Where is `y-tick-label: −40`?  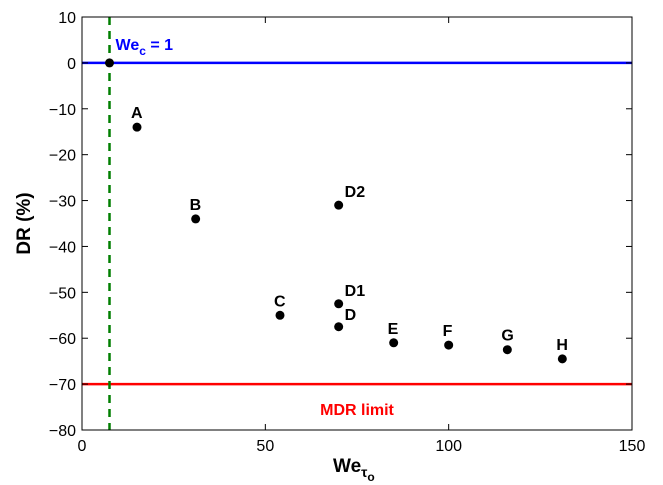
y-tick-label: −40 is located at coordinates (62, 247).